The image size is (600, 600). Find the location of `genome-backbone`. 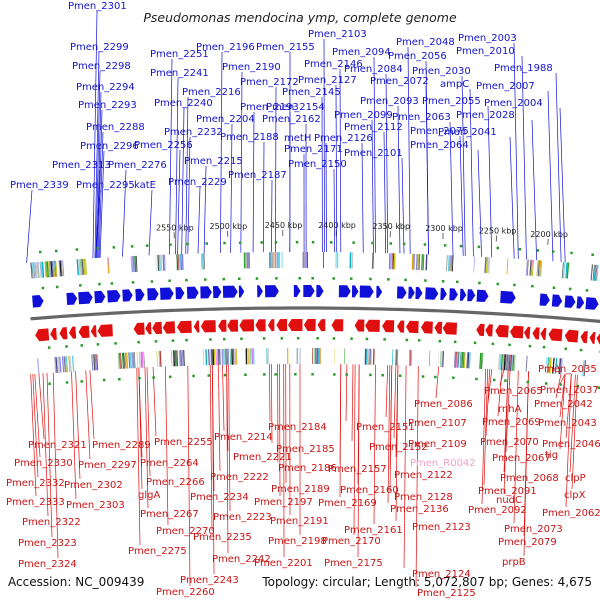

genome-backbone is located at coordinates (315, 314).